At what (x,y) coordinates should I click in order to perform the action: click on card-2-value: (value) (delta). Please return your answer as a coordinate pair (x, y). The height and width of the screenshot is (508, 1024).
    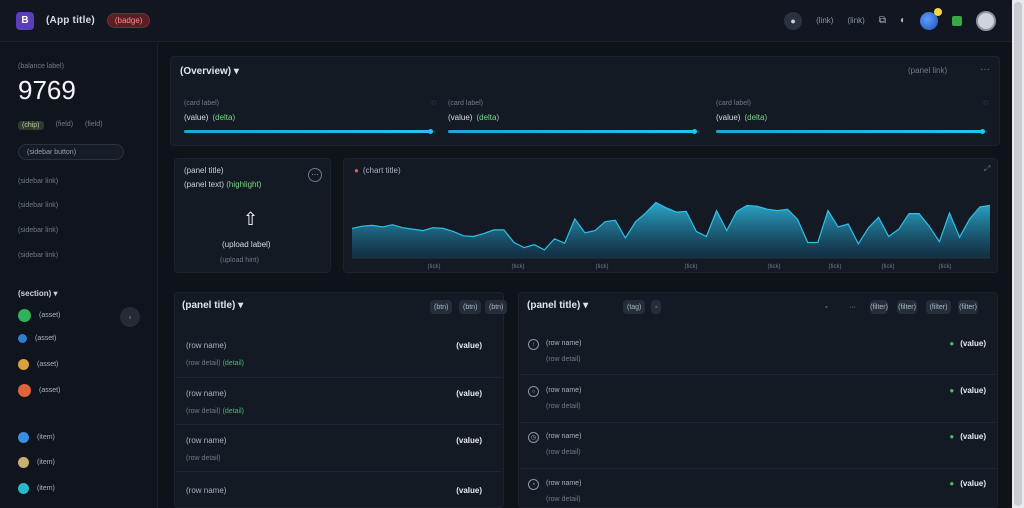
    Looking at the image, I should click on (474, 117).